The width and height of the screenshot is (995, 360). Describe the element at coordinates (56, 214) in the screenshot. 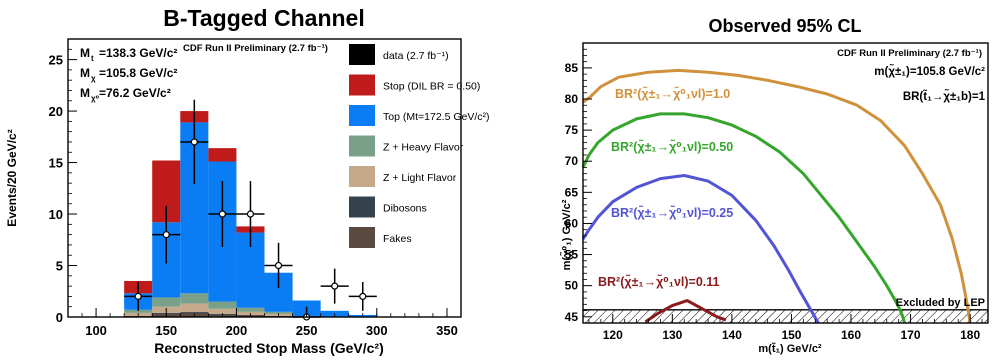

I see `y-tick-label: 10` at that location.